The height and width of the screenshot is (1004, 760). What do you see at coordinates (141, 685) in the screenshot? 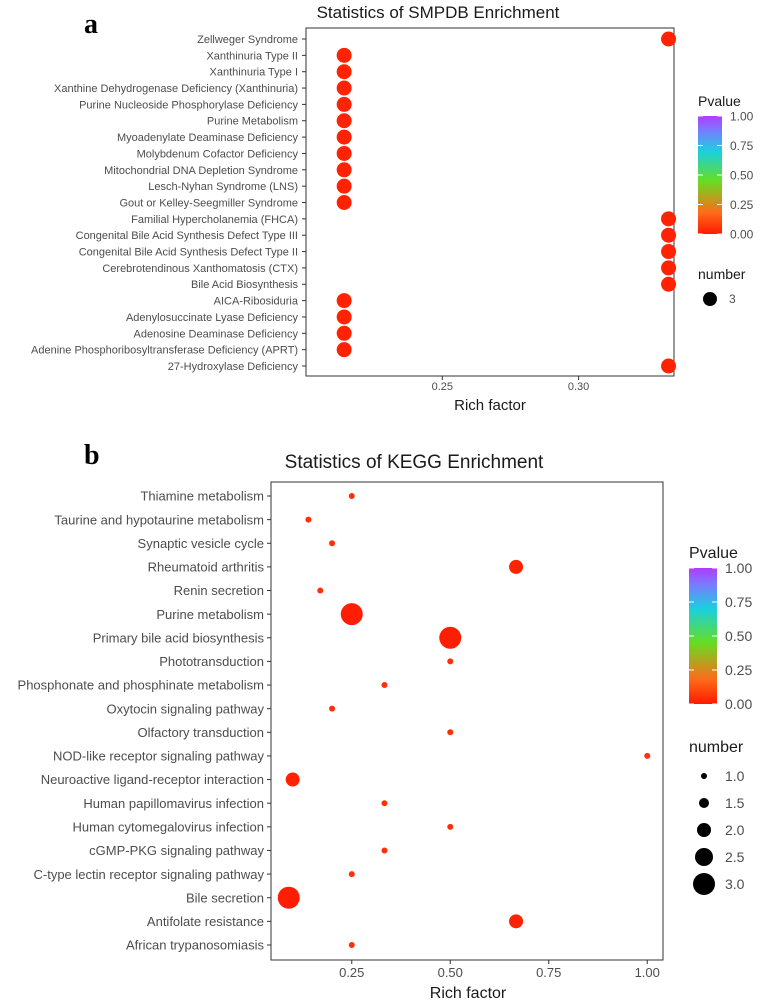
I see `y-tick-label: Phosphonate and phosphinate metabolism` at bounding box center [141, 685].